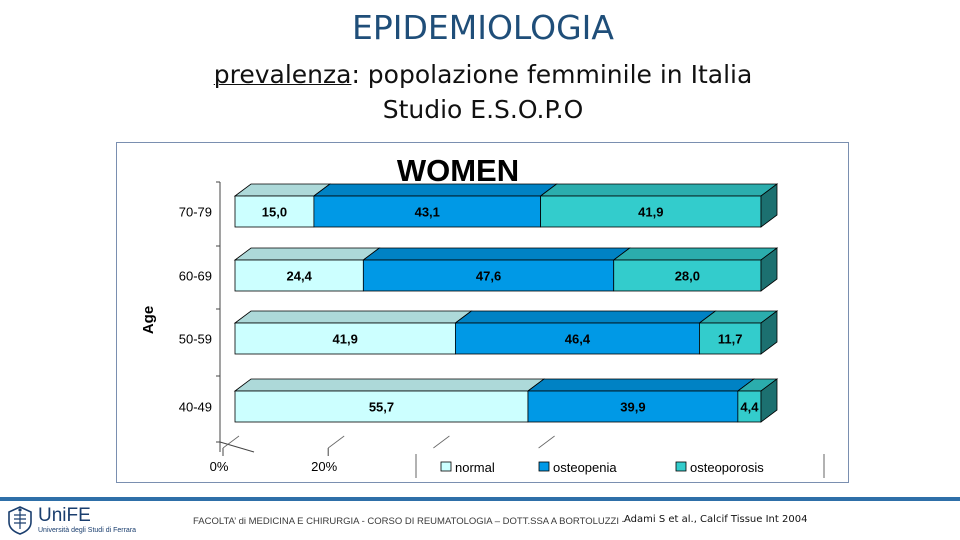 This screenshot has height=540, width=960. Describe the element at coordinates (195, 212) in the screenshot. I see `y-tick-label: 70-79` at that location.